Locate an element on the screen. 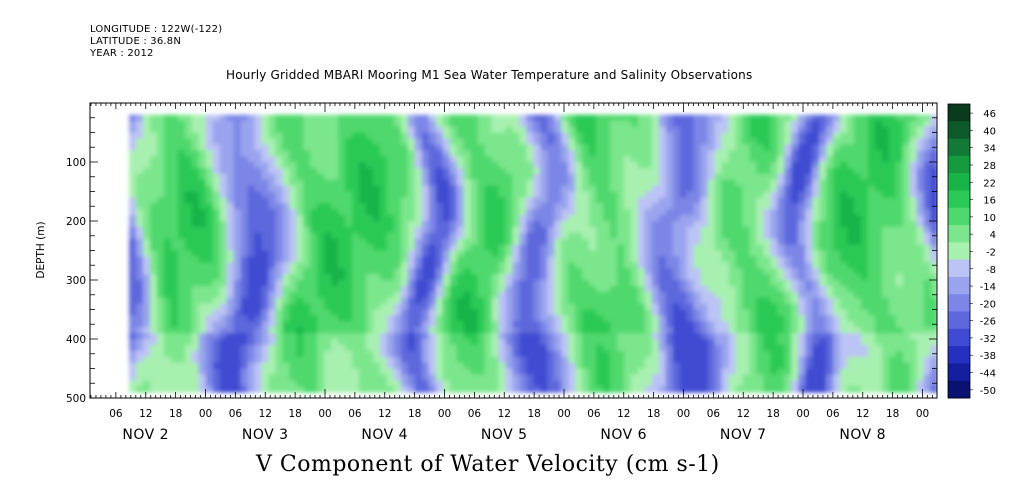 This screenshot has width=1009, height=504. year-label: YEAR : 2012 is located at coordinates (122, 53).